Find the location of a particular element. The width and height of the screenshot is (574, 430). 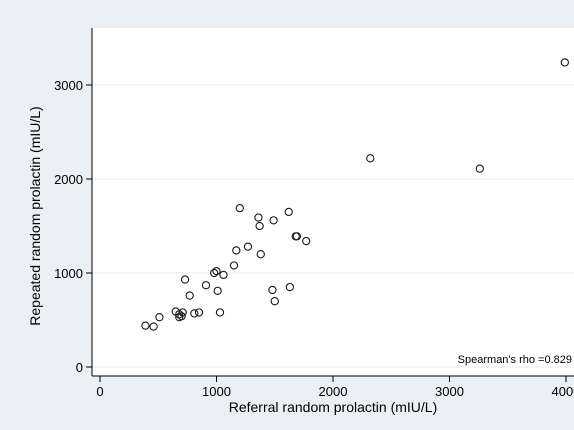

x-tick-label-1000: 1000 is located at coordinates (216, 391).